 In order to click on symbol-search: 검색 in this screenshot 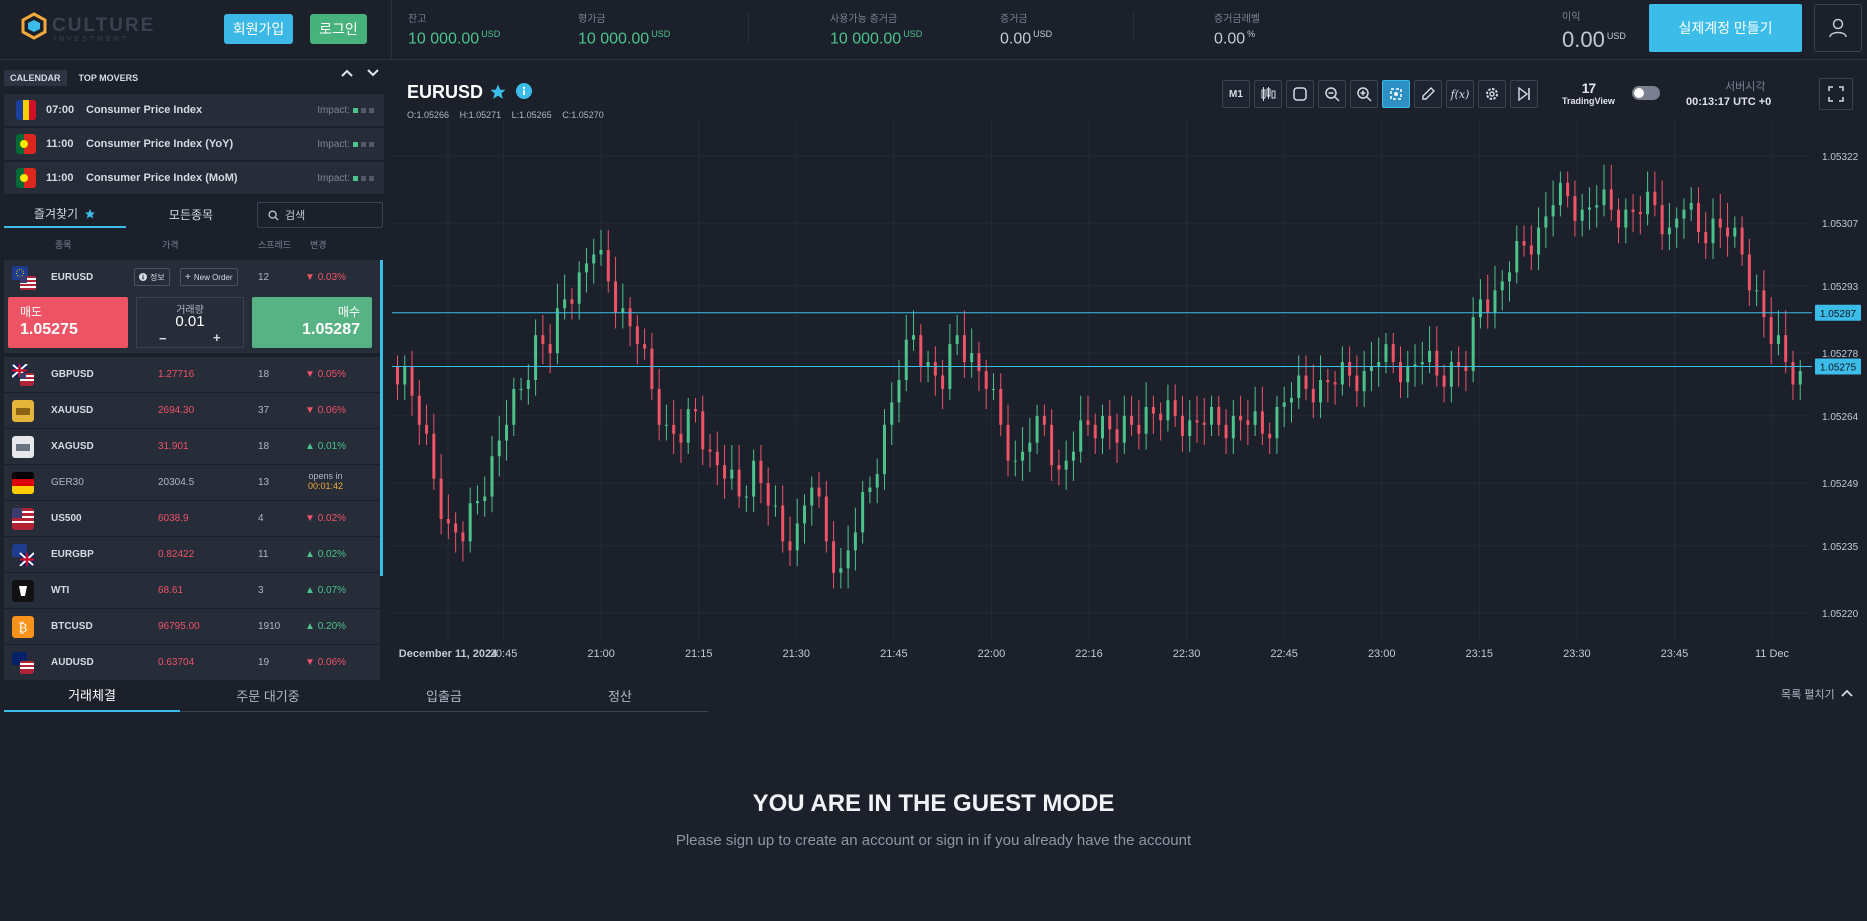, I will do `click(320, 215)`.